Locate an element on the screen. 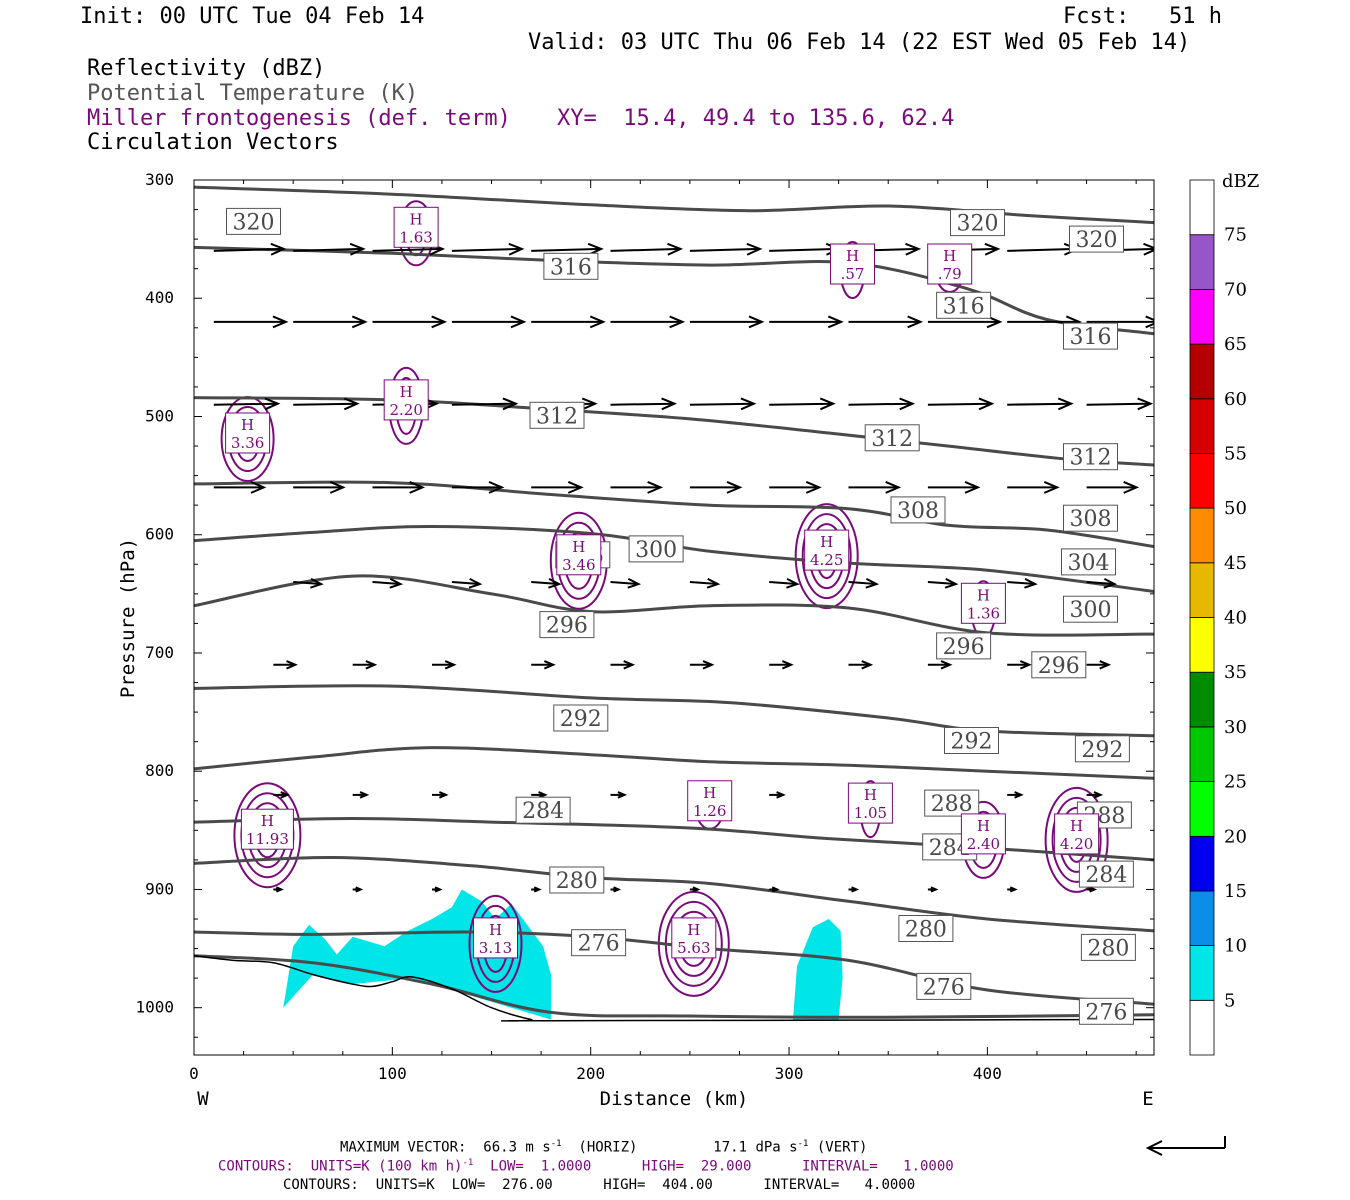  y-axis-label: Pressure (hPa) is located at coordinates (128, 618).